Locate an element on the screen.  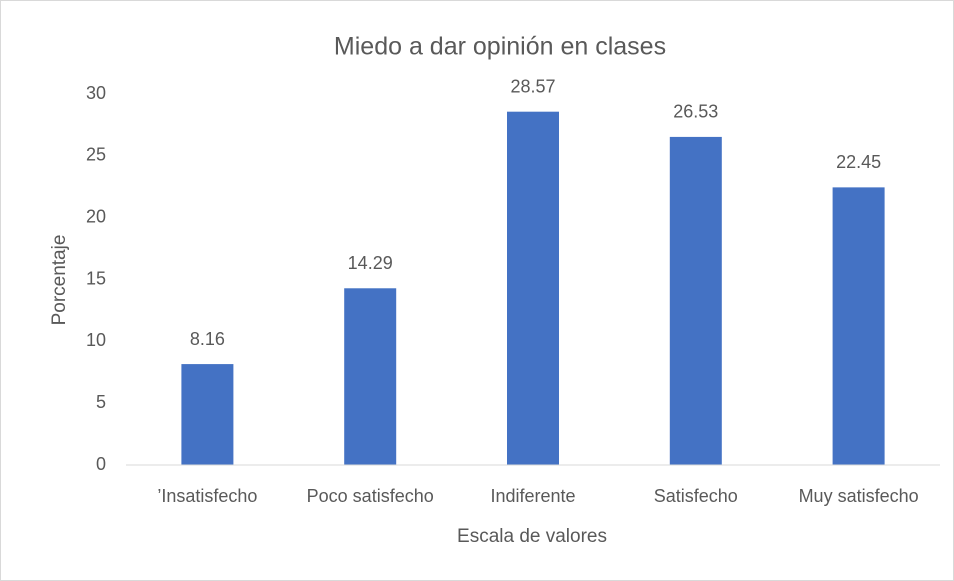
data-label: 22.45 is located at coordinates (858, 162).